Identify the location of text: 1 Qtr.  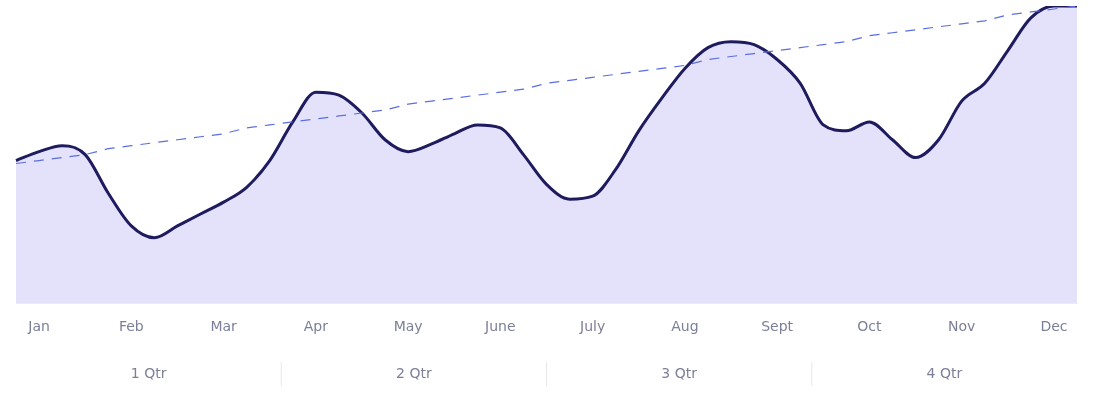
(148, 372).